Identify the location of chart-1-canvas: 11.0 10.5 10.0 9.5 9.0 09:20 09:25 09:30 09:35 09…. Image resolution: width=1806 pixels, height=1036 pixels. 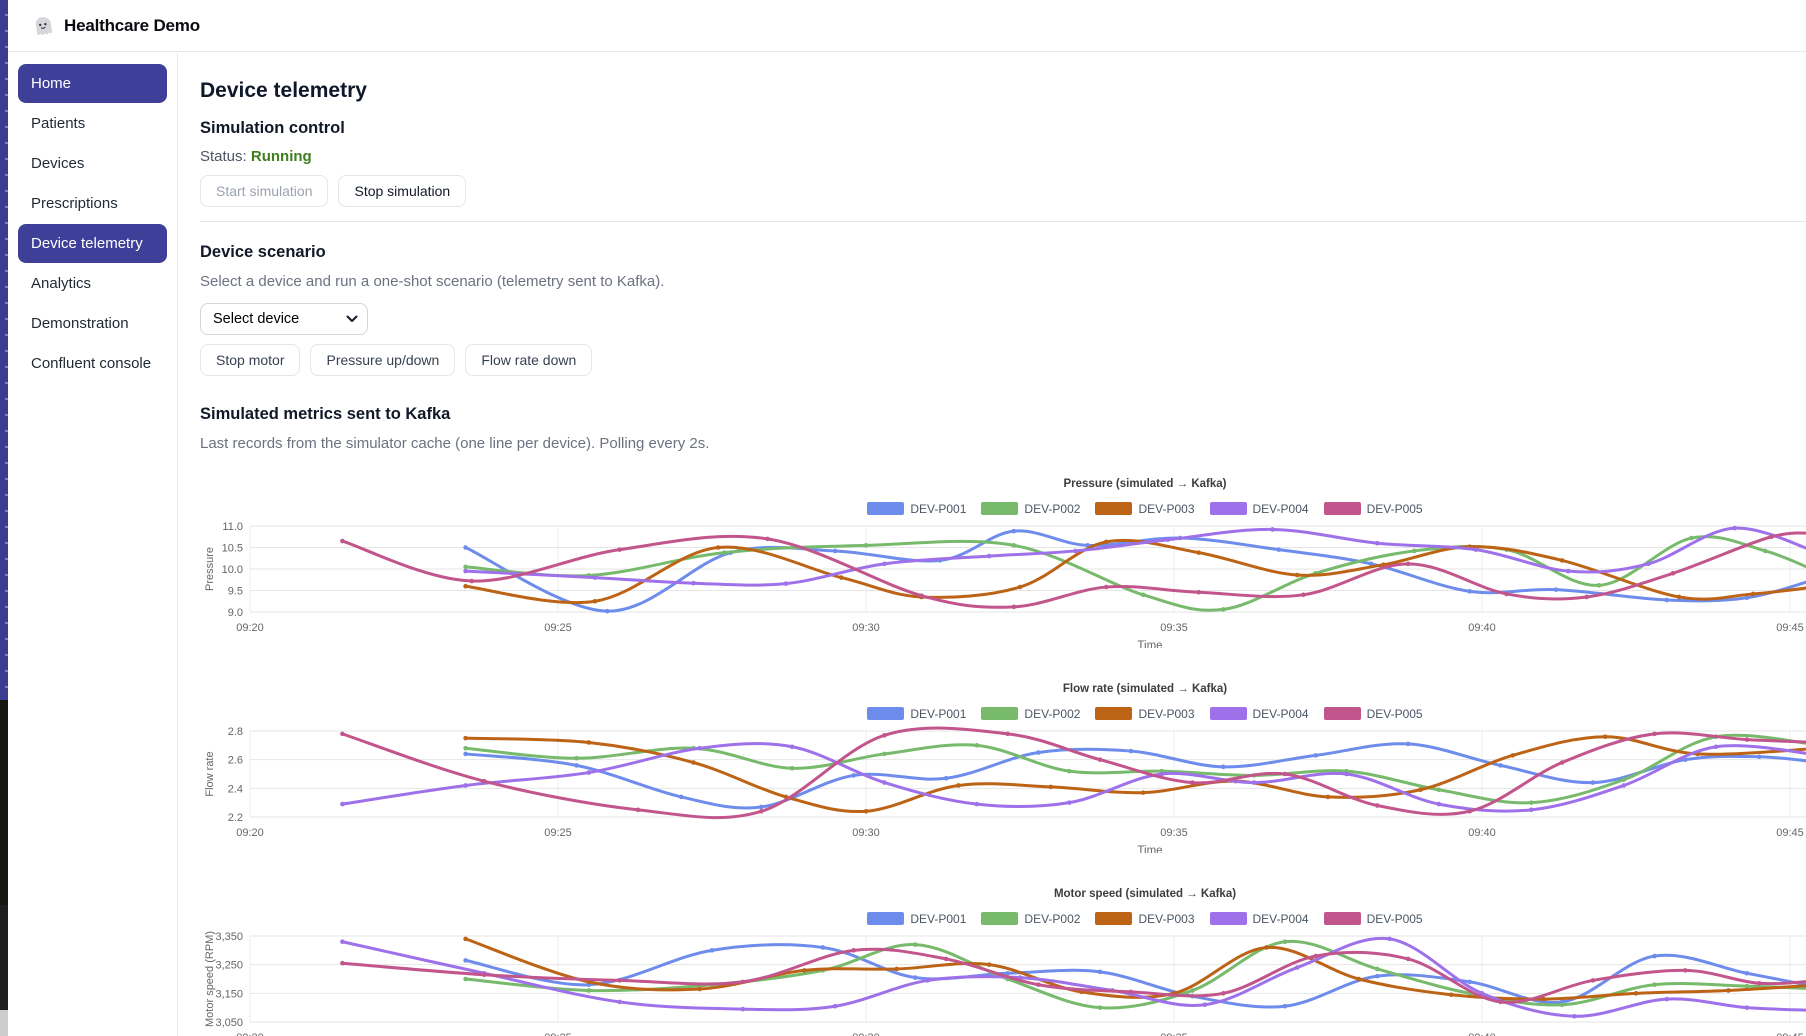
(1003, 584).